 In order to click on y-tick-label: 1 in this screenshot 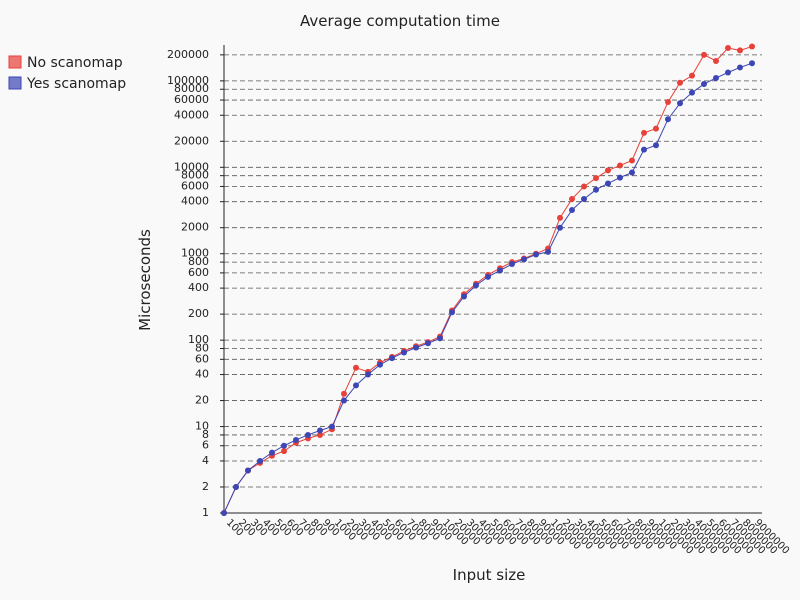, I will do `click(205, 512)`.